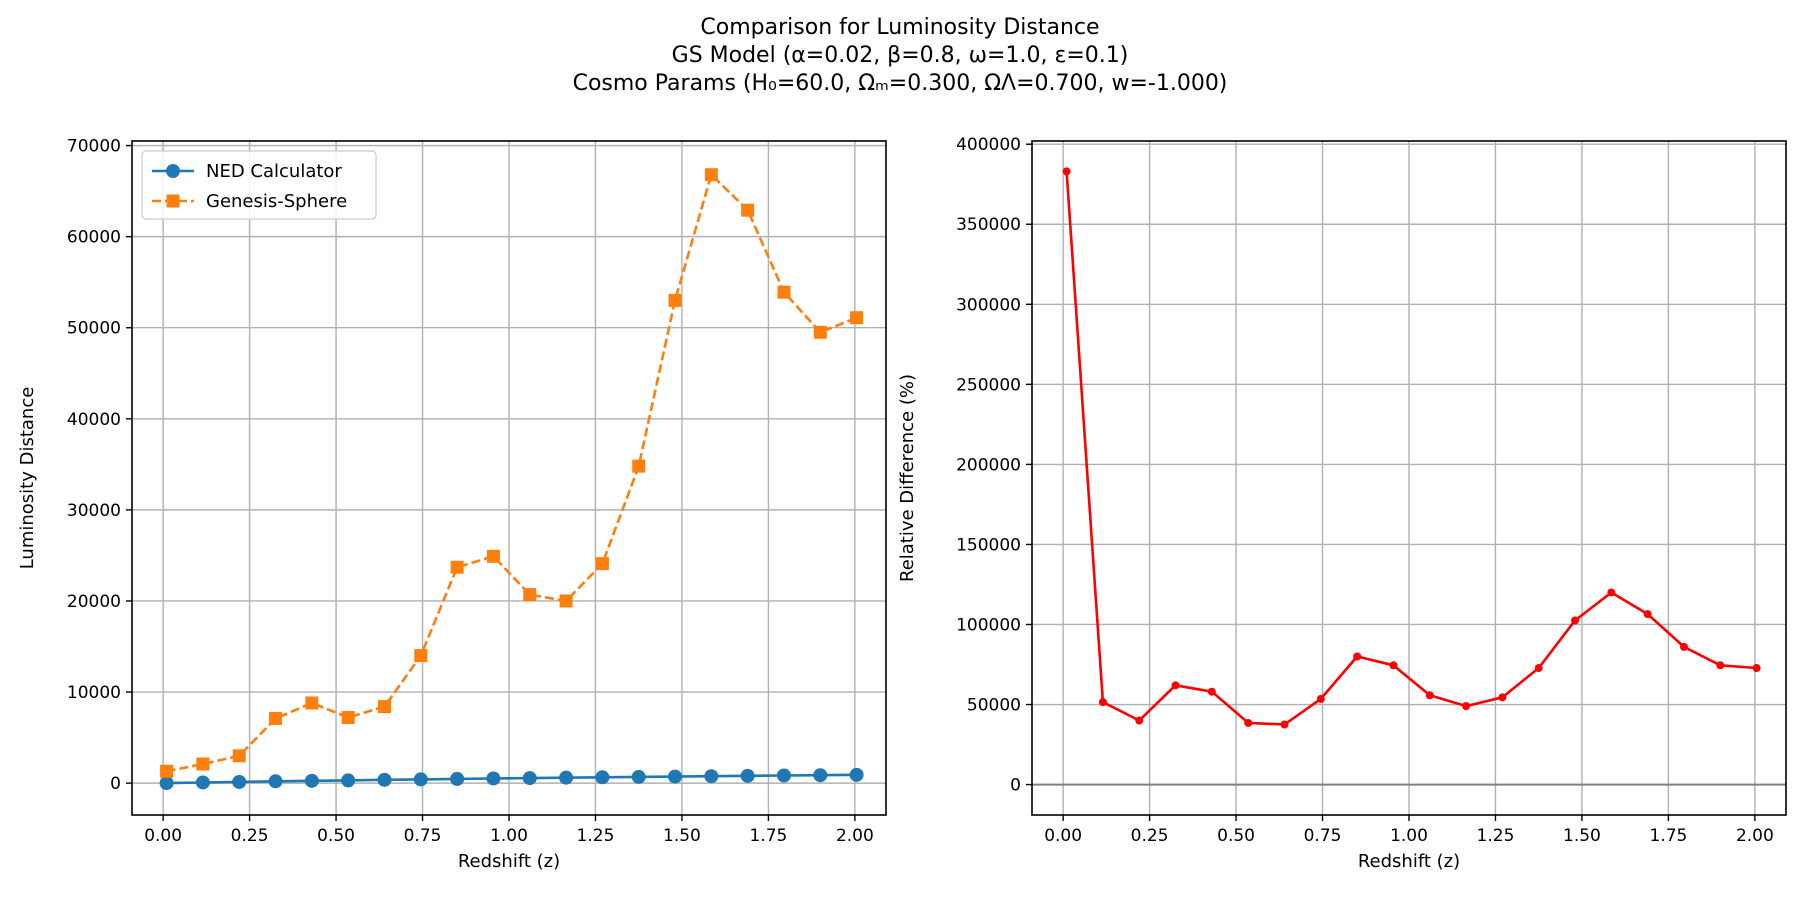 Image resolution: width=1800 pixels, height=900 pixels. What do you see at coordinates (94, 693) in the screenshot?
I see `y-tick-label: 10000` at bounding box center [94, 693].